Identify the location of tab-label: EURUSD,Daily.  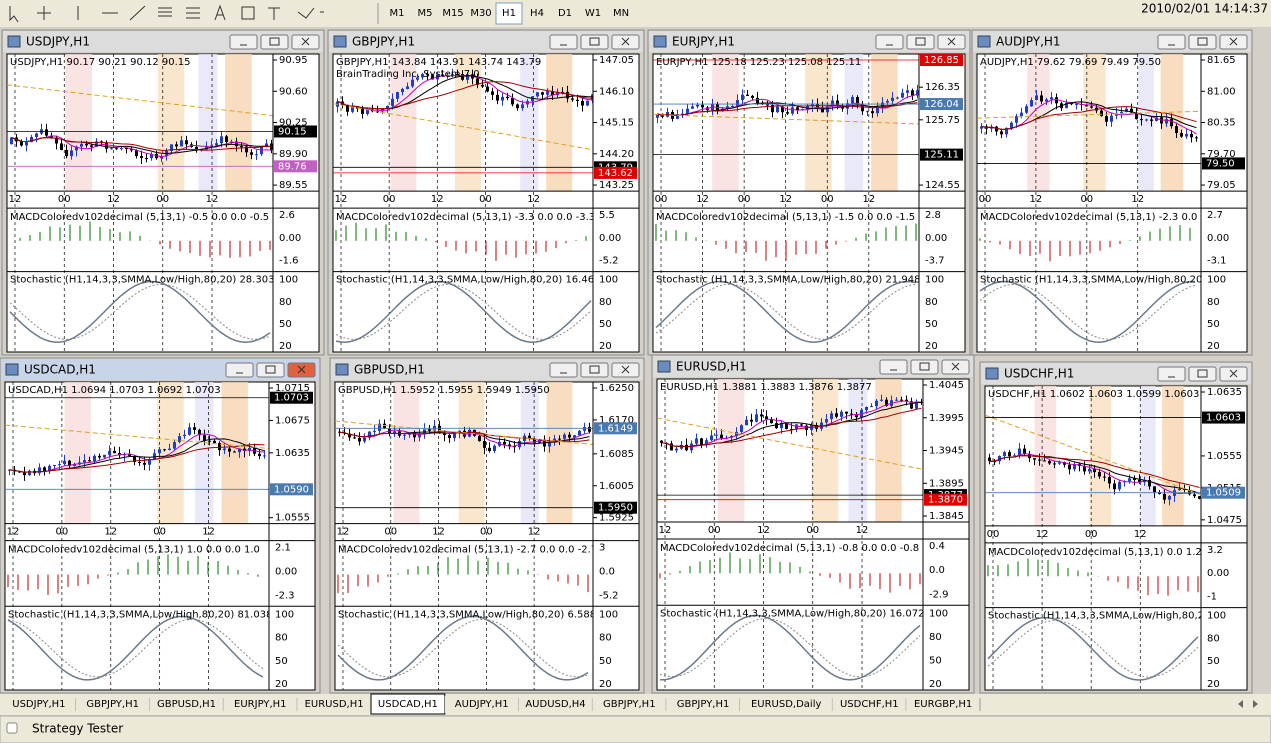
(786, 704).